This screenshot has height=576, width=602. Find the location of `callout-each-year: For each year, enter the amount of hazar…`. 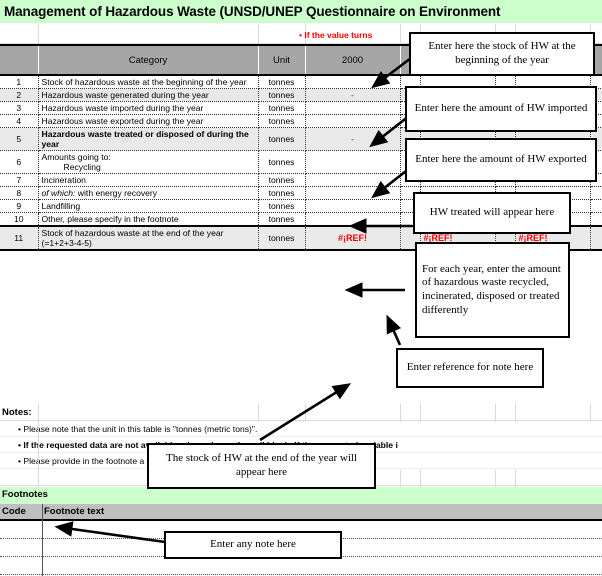

callout-each-year: For each year, enter the amount of hazar… is located at coordinates (492, 290).